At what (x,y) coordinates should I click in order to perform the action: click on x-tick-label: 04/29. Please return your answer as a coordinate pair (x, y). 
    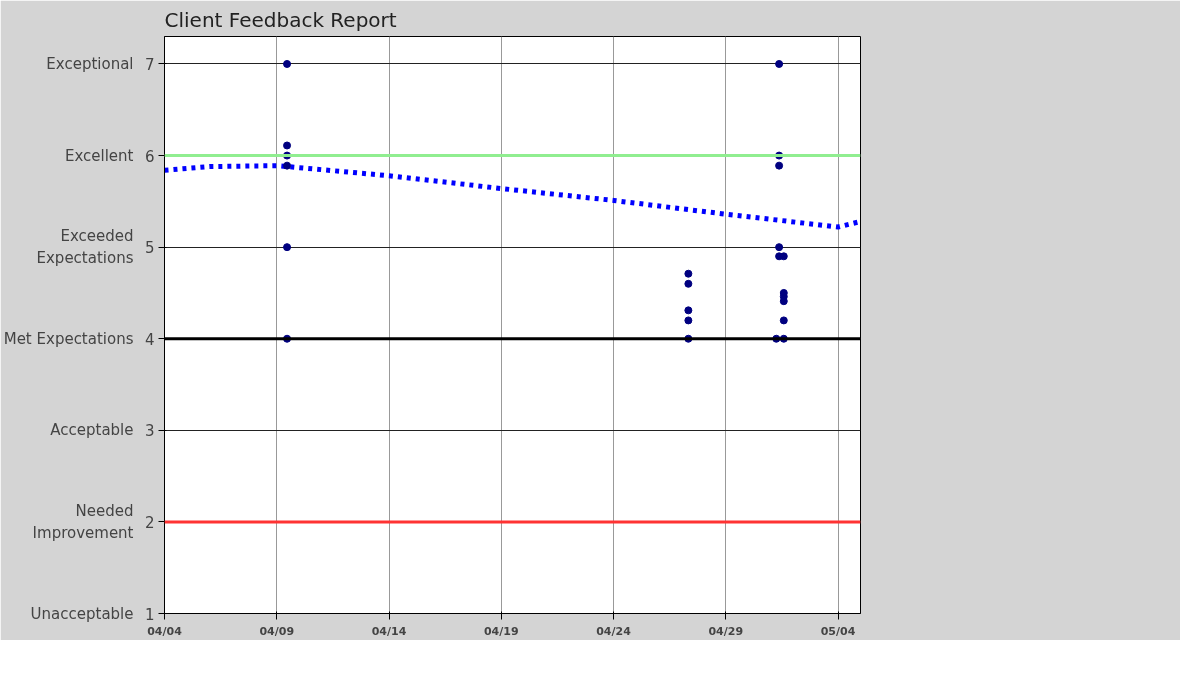
    Looking at the image, I should click on (726, 631).